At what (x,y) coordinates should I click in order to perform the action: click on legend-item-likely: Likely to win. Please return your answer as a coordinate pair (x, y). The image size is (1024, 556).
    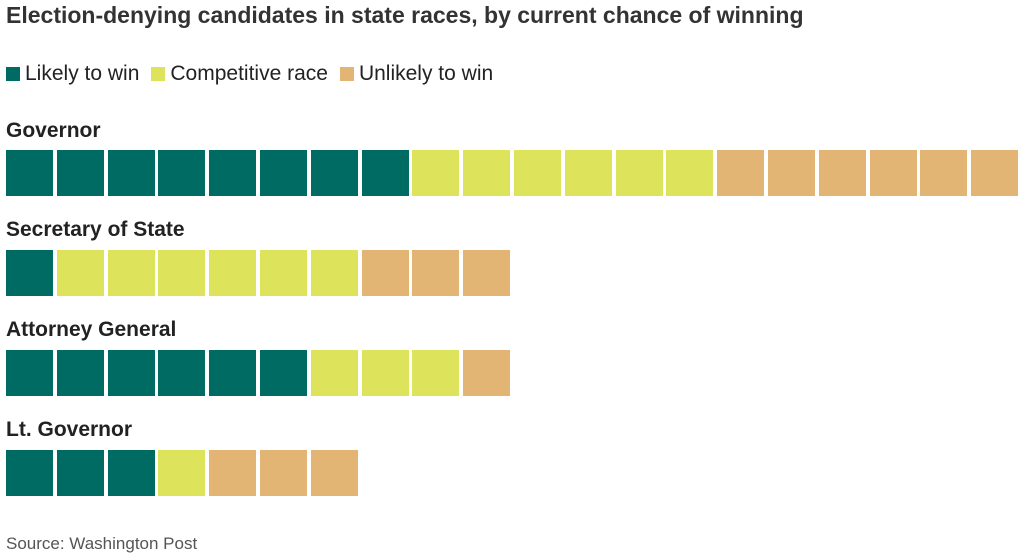
    Looking at the image, I should click on (72, 74).